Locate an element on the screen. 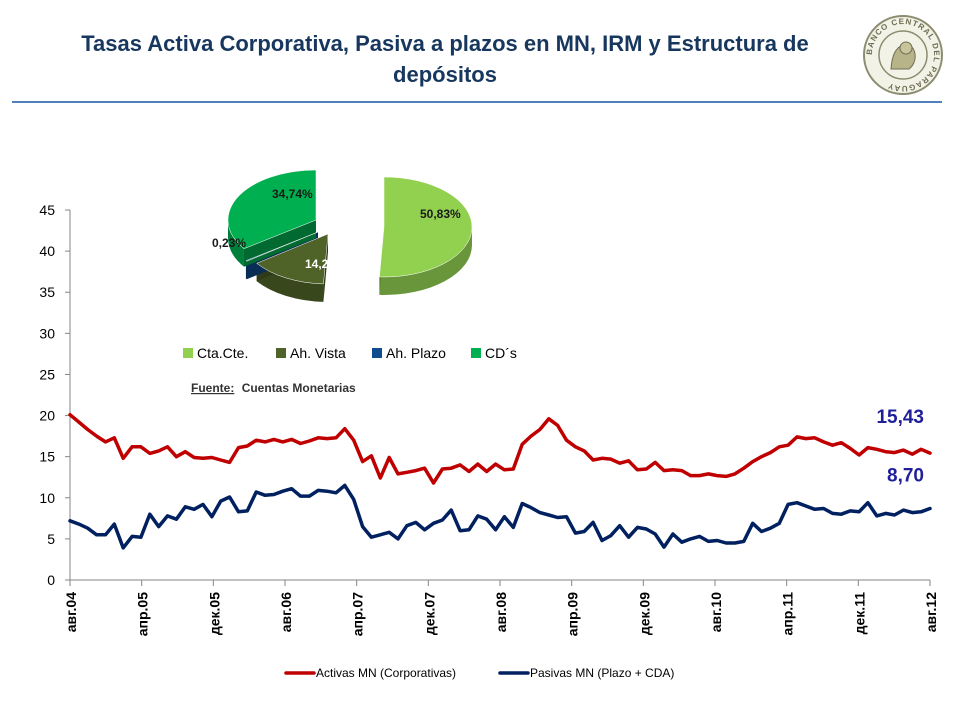 Image resolution: width=960 pixels, height=720 pixels. pie-slice-label: 0,23% is located at coordinates (229, 243).